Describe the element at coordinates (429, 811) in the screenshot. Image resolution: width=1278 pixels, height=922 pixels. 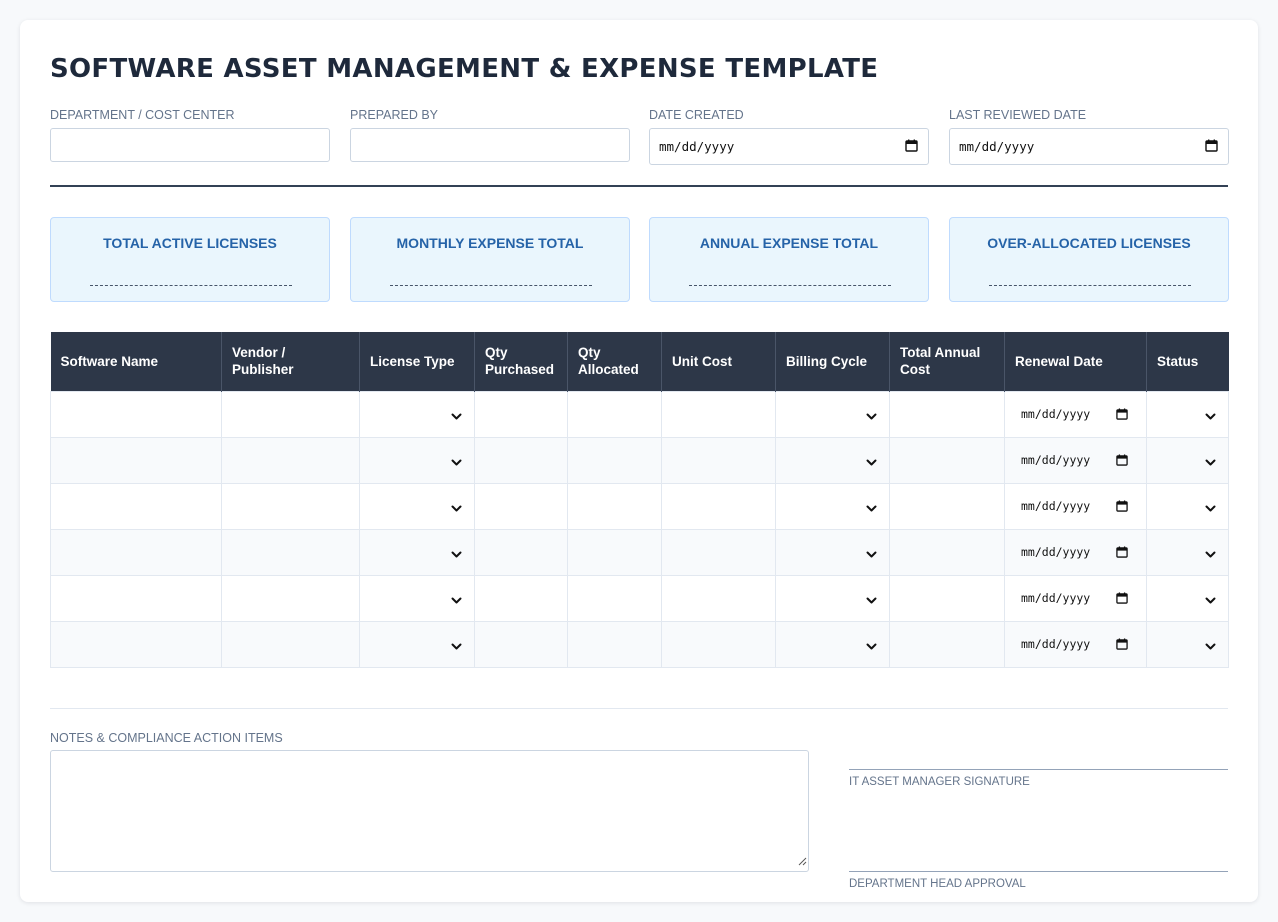
I see `notes-textarea` at that location.